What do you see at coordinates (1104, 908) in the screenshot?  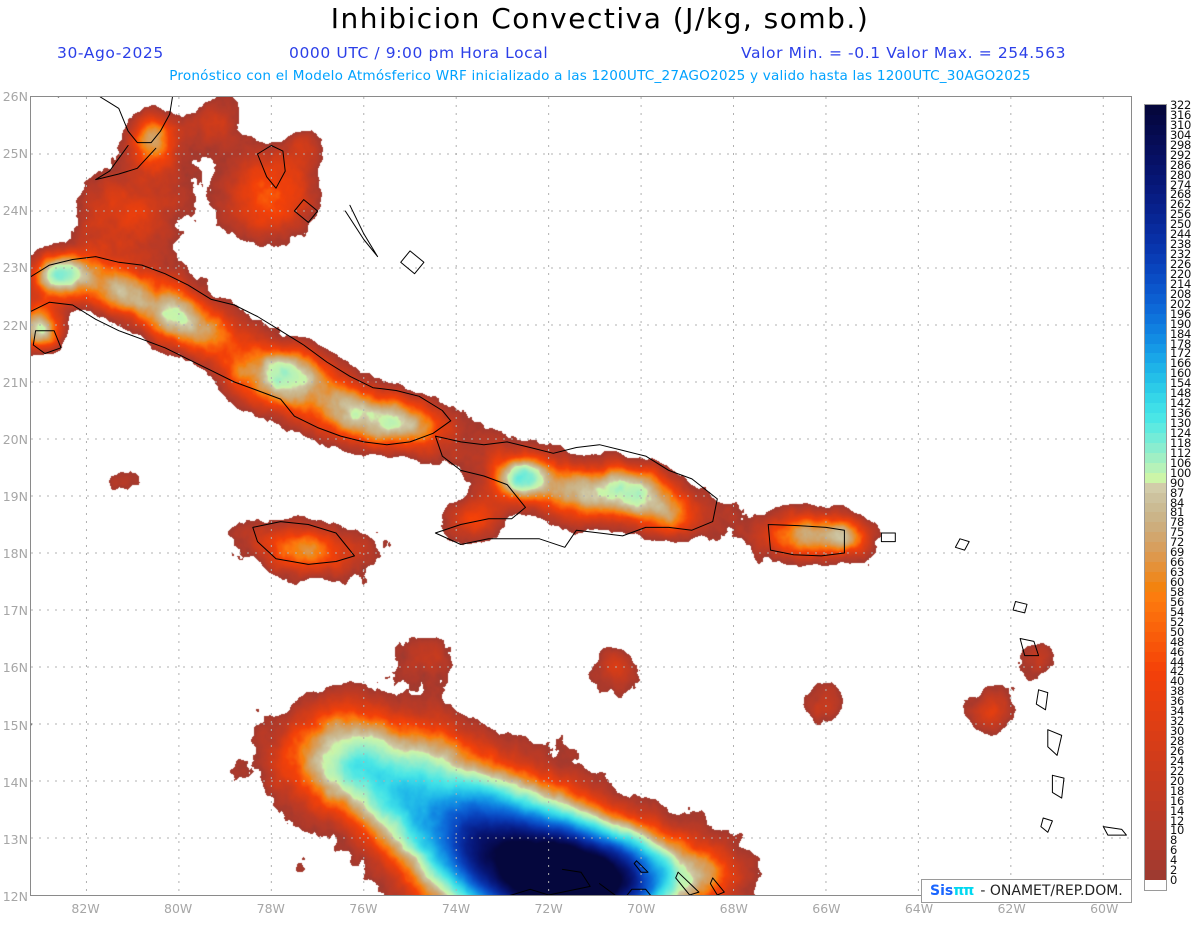 I see `lon-tick-60w: 60W` at bounding box center [1104, 908].